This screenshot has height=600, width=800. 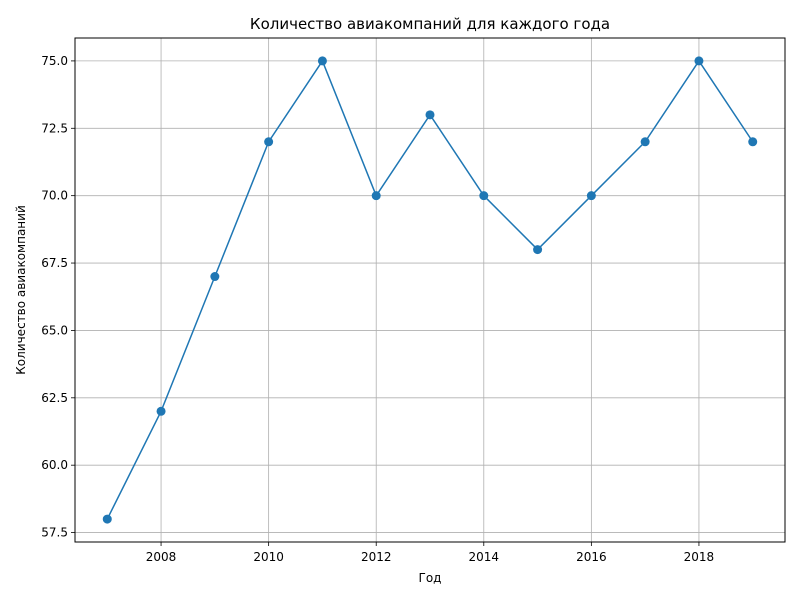 What do you see at coordinates (54, 196) in the screenshot?
I see `y-tick-label: 70.0` at bounding box center [54, 196].